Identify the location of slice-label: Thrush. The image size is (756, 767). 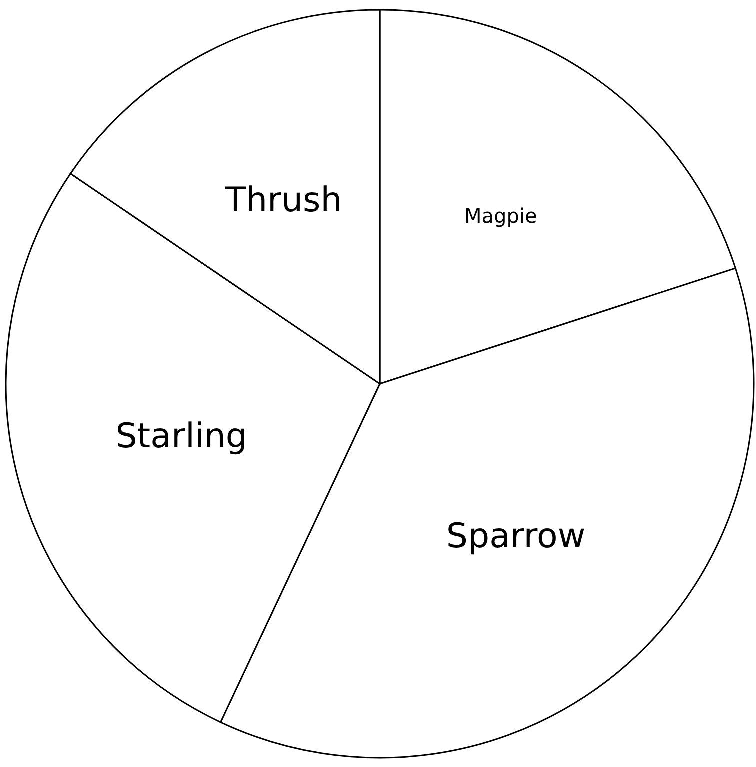
(283, 200).